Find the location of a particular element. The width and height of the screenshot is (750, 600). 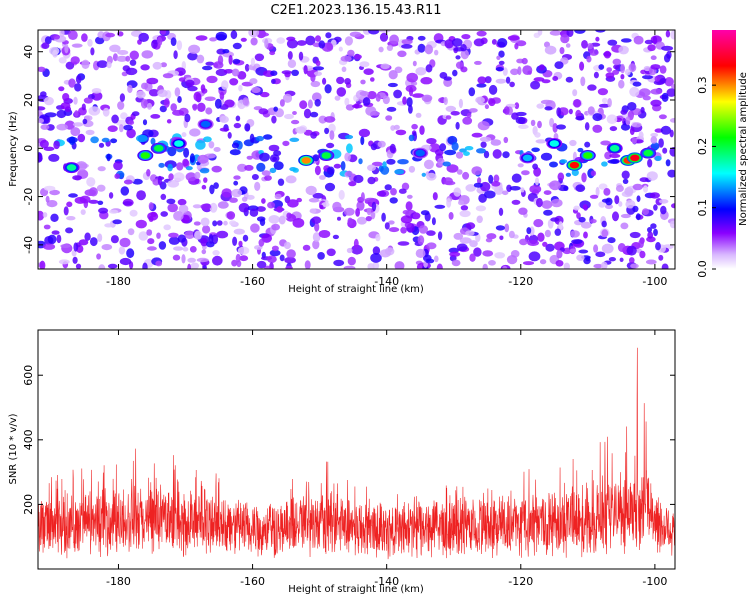

heatmap-y-tick-label: -20 is located at coordinates (28, 197).